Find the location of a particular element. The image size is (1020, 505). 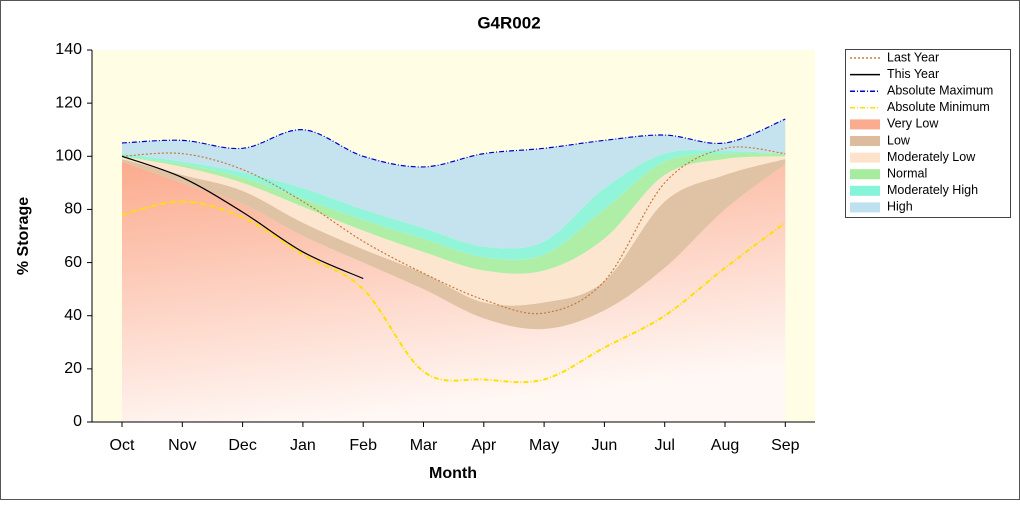

x-tick-label: Aug is located at coordinates (725, 445).